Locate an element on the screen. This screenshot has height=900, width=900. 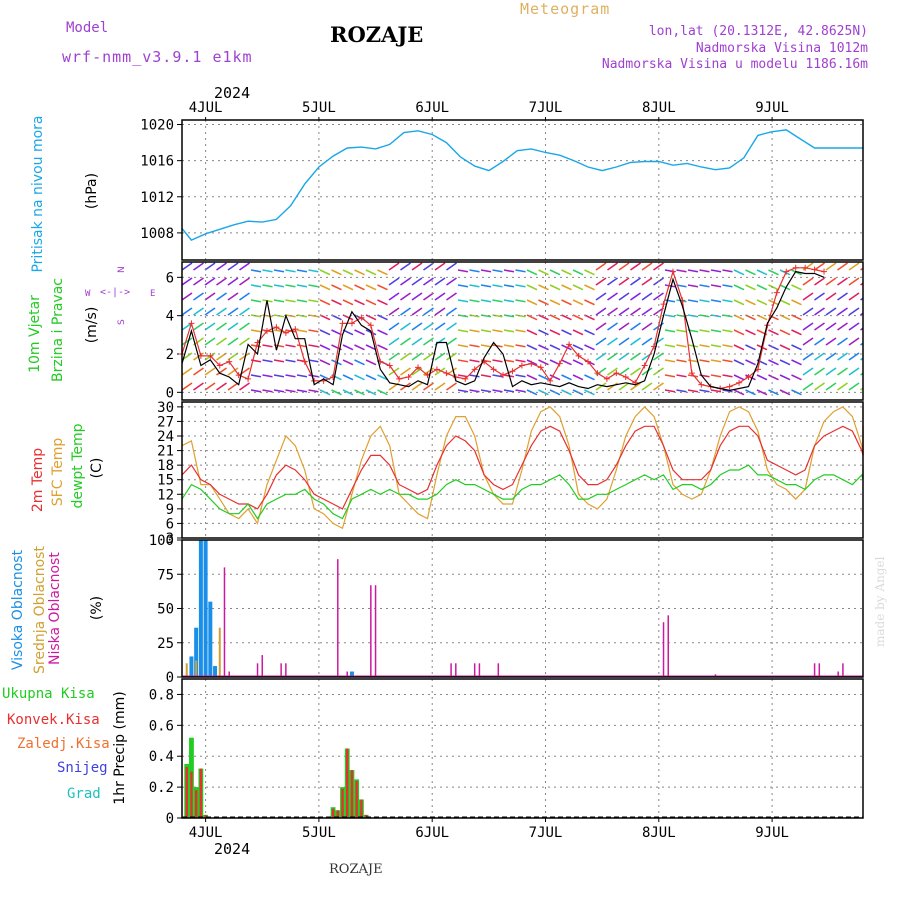
temp-tick-label: 6 is located at coordinates (170, 524).